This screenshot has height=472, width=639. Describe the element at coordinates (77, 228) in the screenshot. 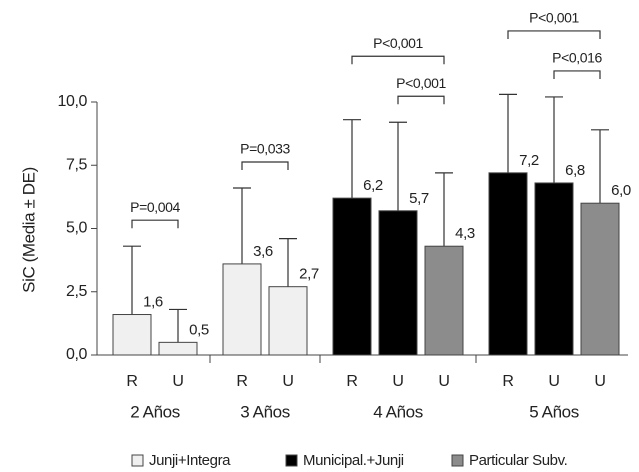

I see `y-tick-label: 5,0` at that location.